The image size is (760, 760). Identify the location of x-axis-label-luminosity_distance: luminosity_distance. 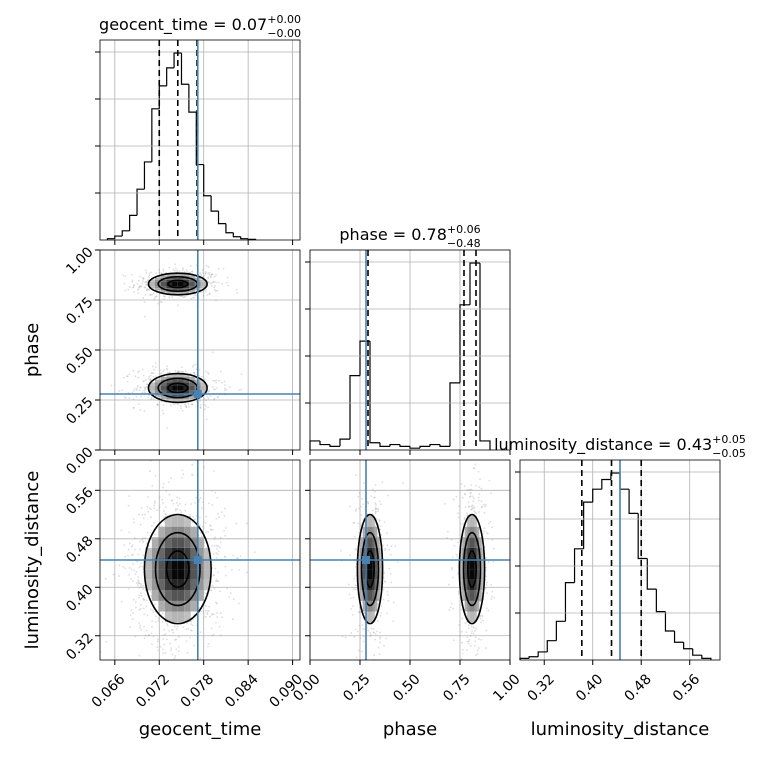
(620, 729).